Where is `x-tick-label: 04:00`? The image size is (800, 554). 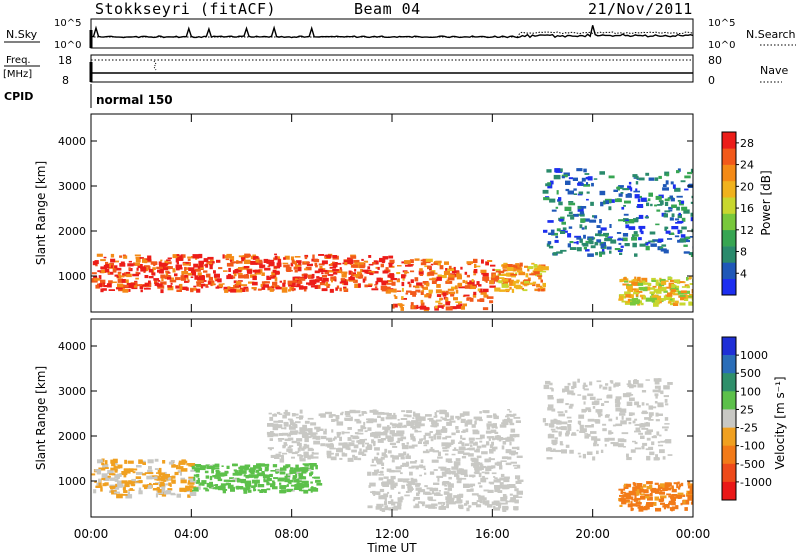 x-tick-label: 04:00 is located at coordinates (191, 534).